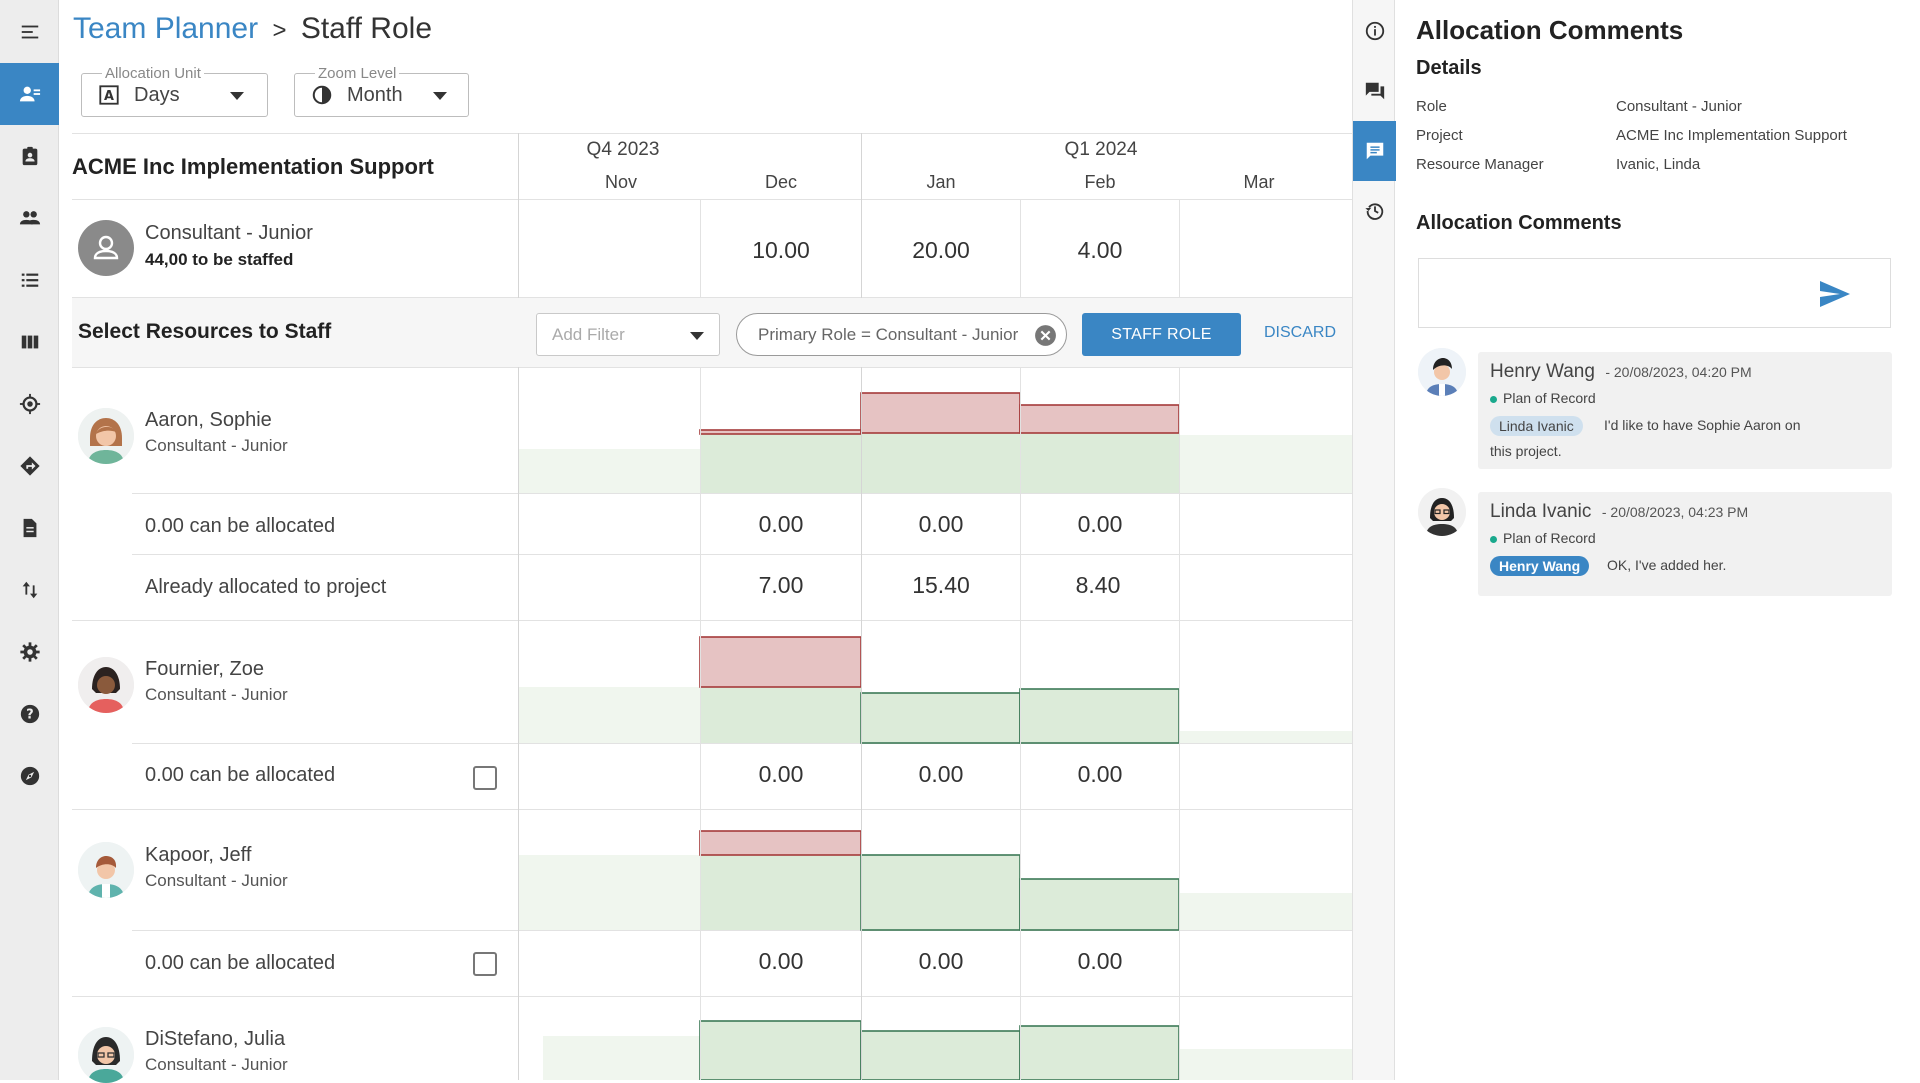 The height and width of the screenshot is (1083, 1920). What do you see at coordinates (240, 526) in the screenshot?
I see `can-allocate-label: 0.00 can be allocated` at bounding box center [240, 526].